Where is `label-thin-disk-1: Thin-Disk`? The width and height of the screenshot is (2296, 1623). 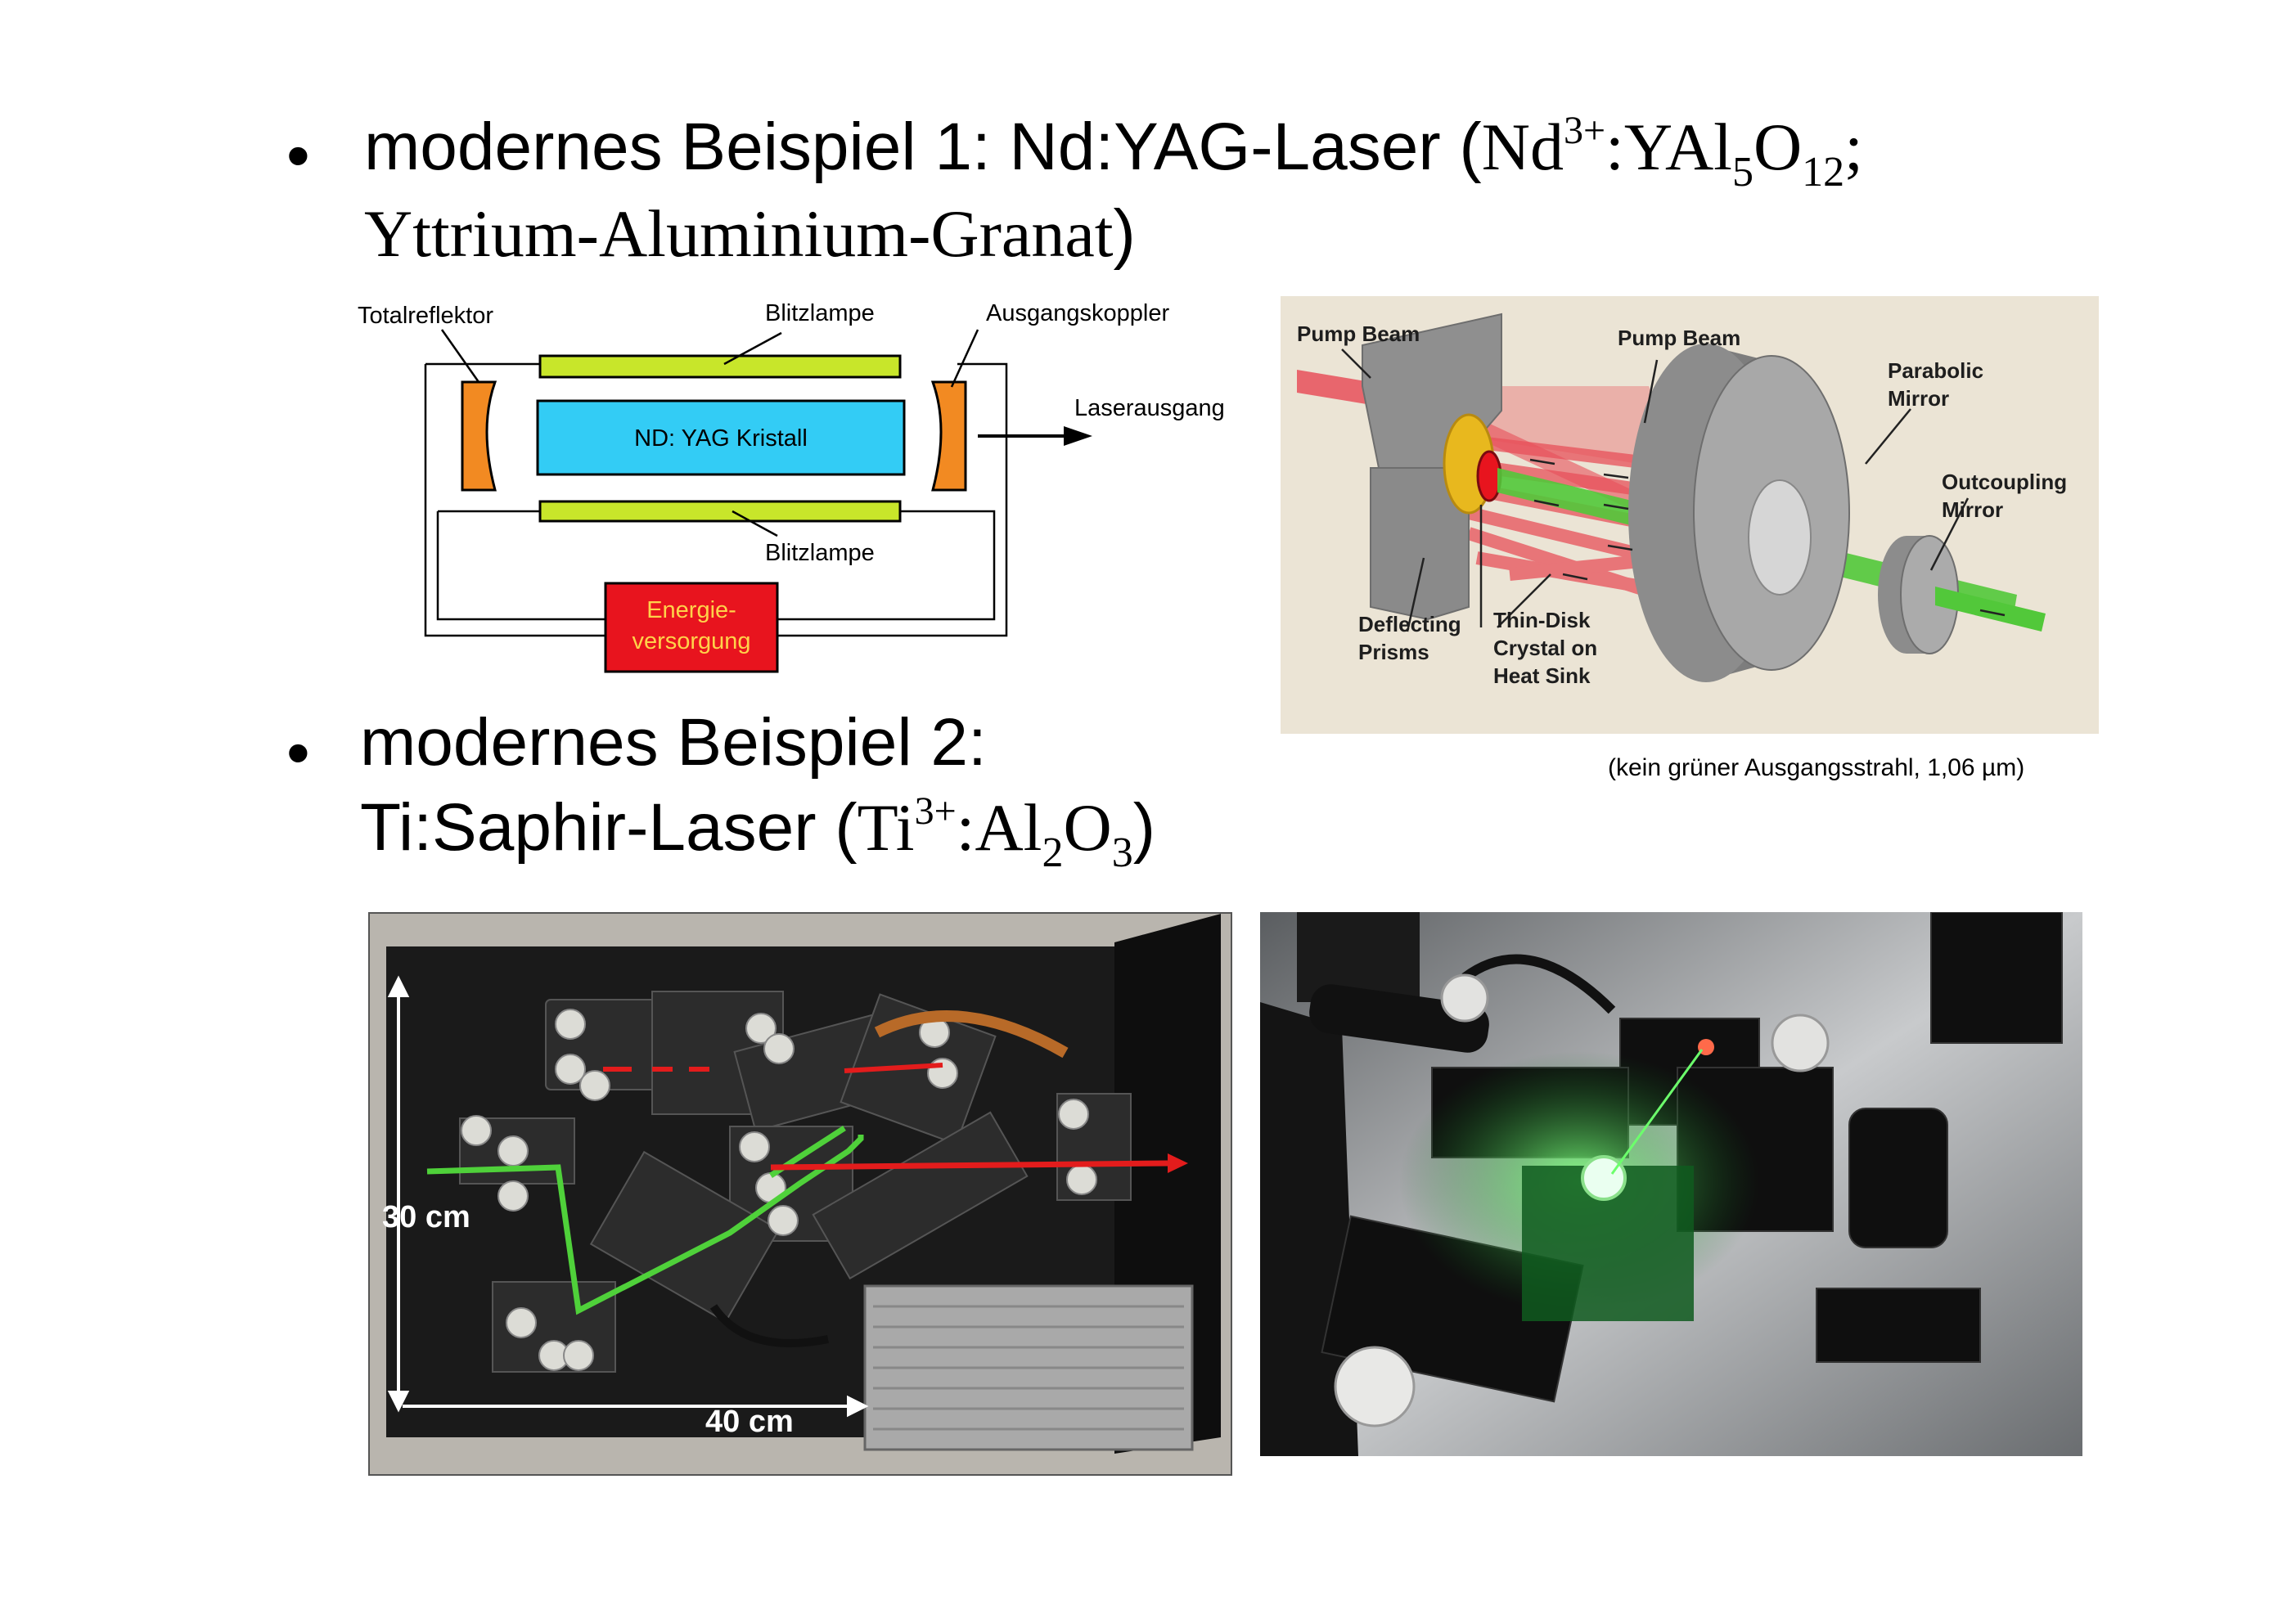
label-thin-disk-1: Thin-Disk is located at coordinates (1542, 620).